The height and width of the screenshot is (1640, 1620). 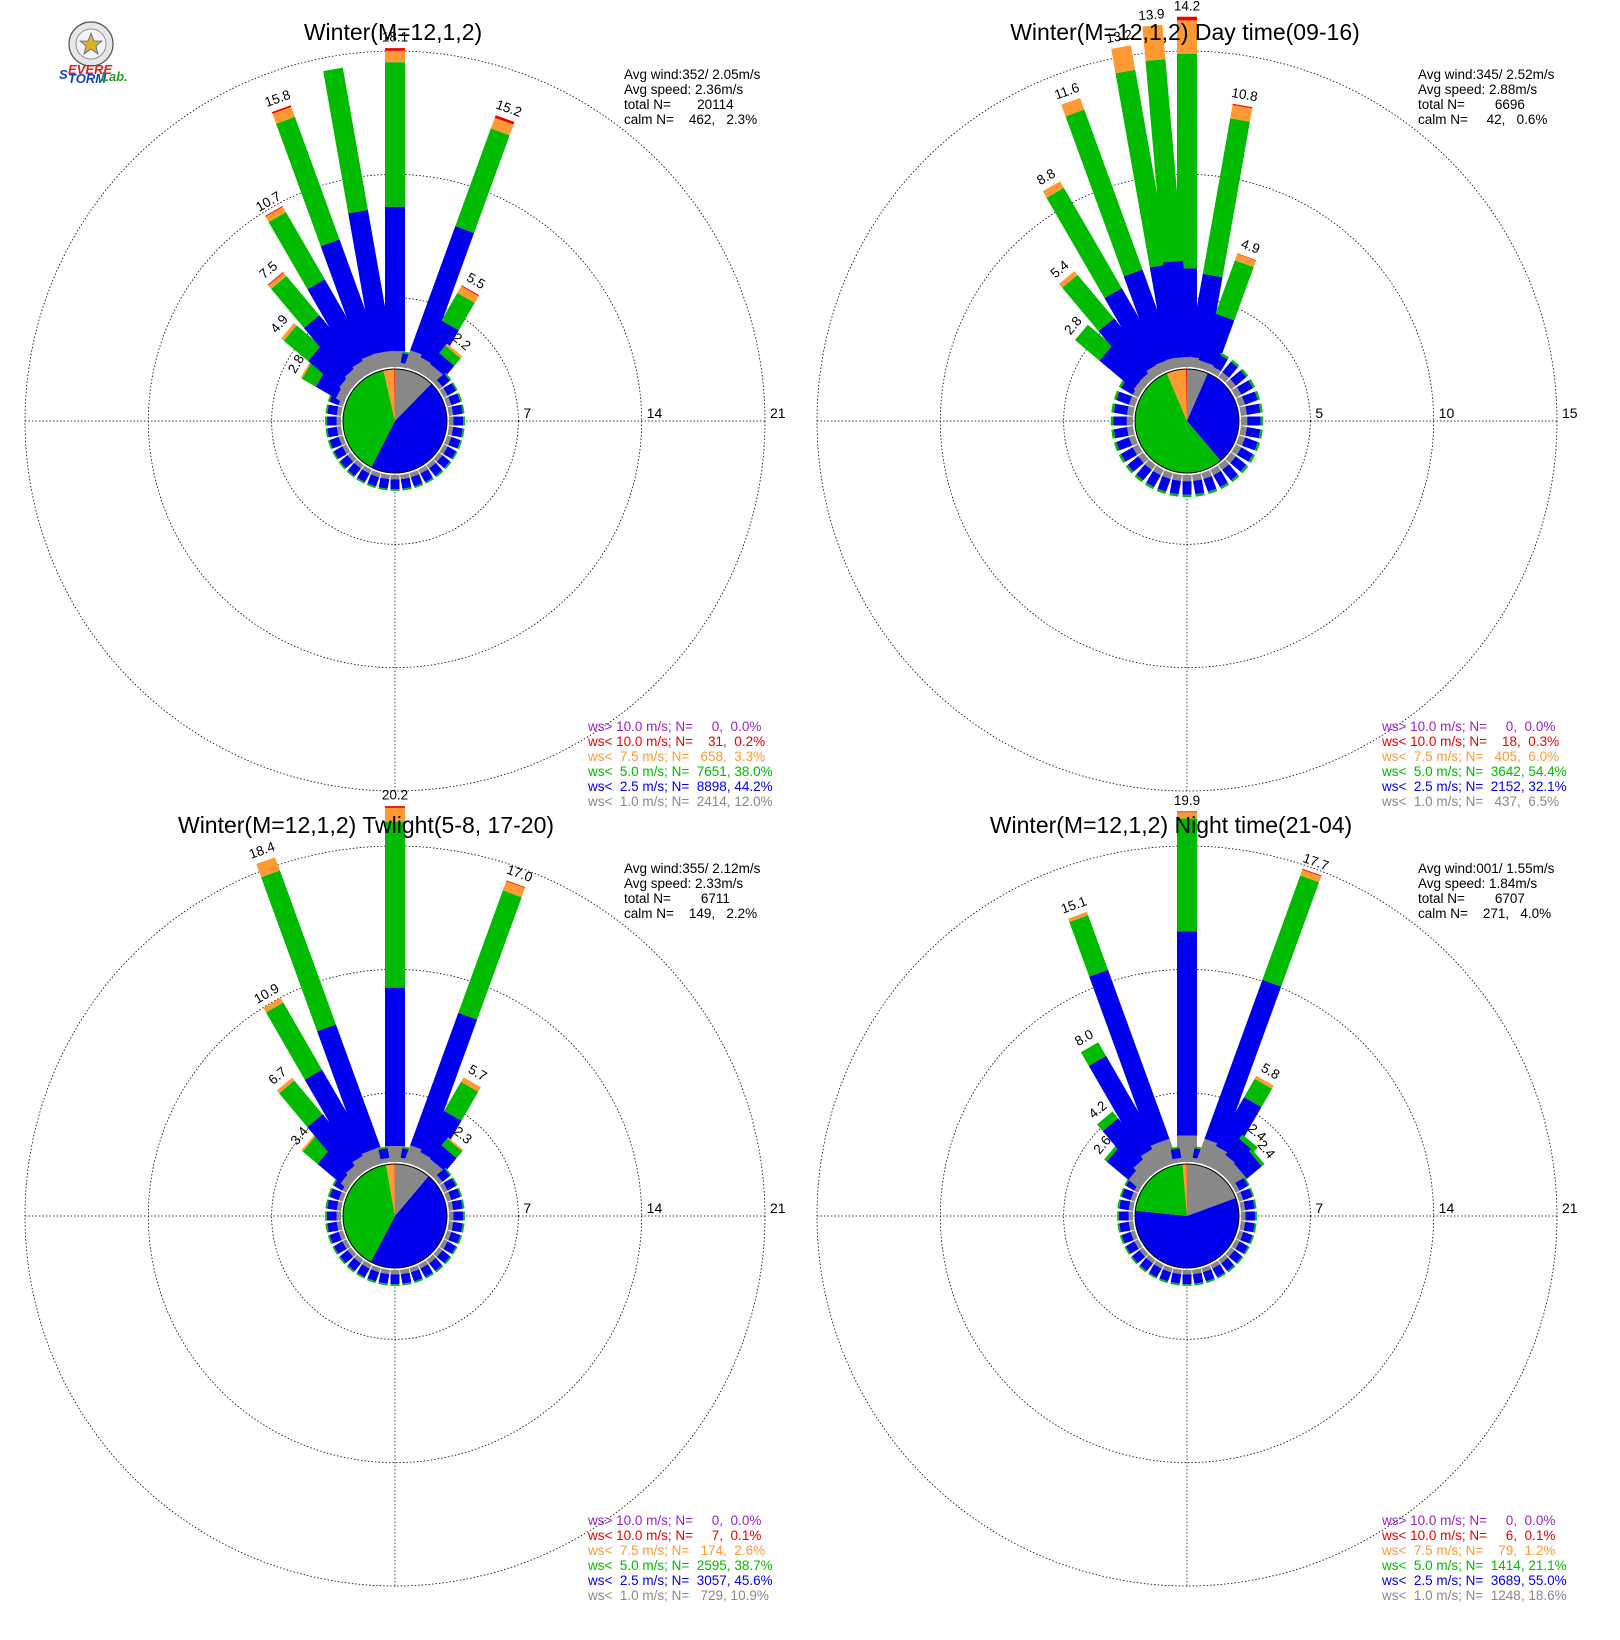 What do you see at coordinates (778, 1208) in the screenshot?
I see `radial-tick-label: 21` at bounding box center [778, 1208].